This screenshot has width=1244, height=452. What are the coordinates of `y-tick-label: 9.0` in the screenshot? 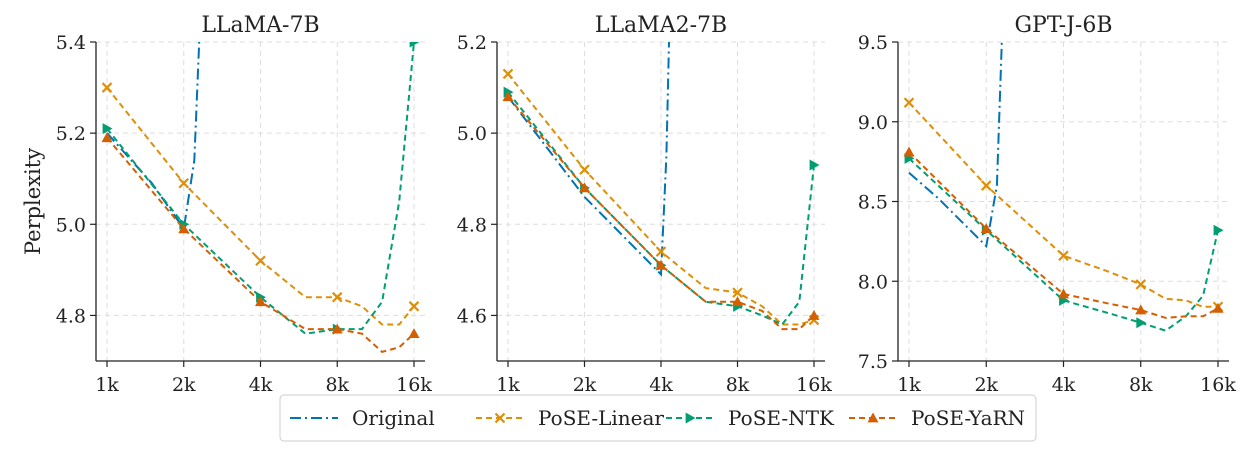 It's located at (873, 123).